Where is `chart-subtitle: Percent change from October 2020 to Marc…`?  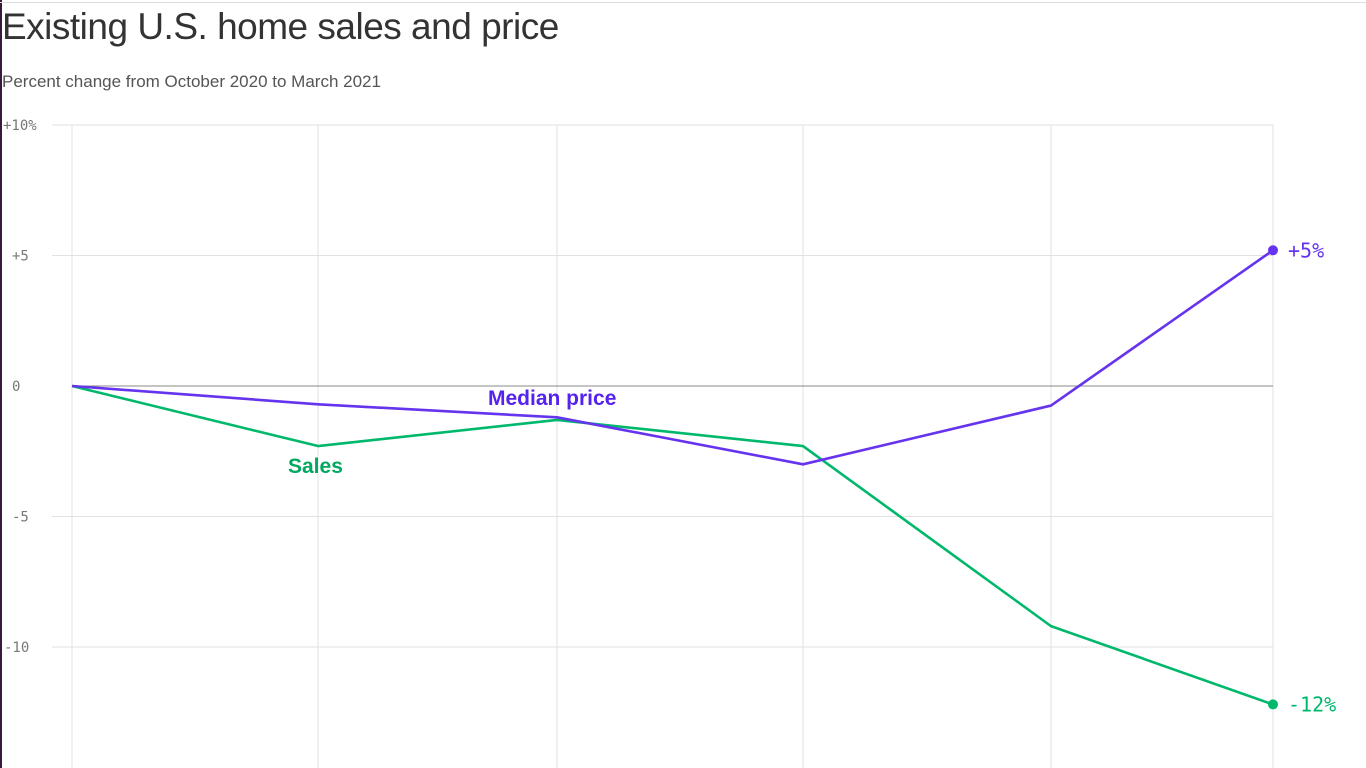 chart-subtitle: Percent change from October 2020 to Marc… is located at coordinates (191, 81).